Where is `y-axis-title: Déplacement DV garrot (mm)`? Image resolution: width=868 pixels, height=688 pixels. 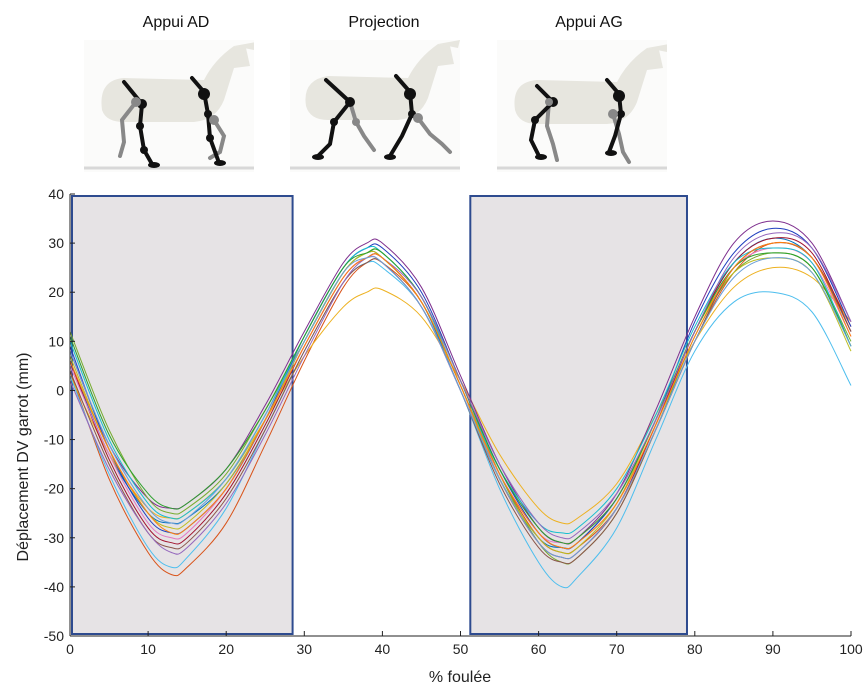 y-axis-title: Déplacement DV garrot (mm) is located at coordinates (23, 457).